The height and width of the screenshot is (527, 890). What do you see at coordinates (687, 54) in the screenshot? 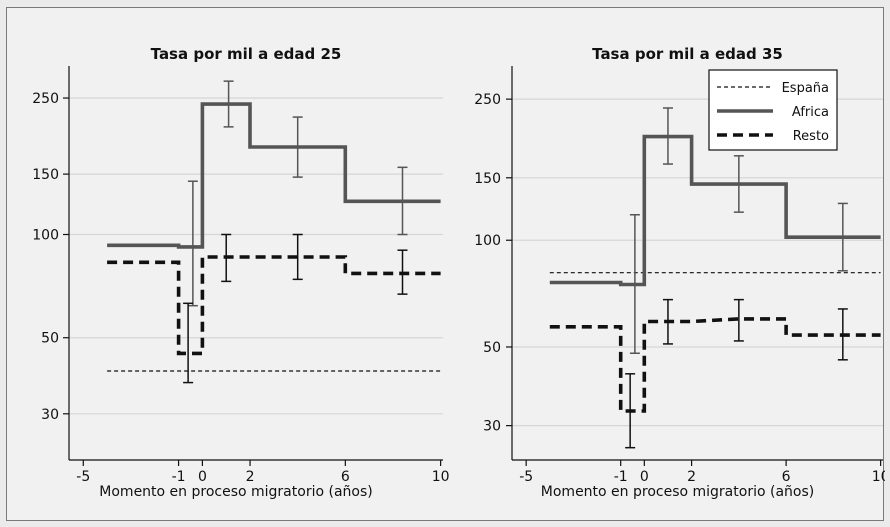
I see `chart-title: Tasa por mil a edad 35` at bounding box center [687, 54].